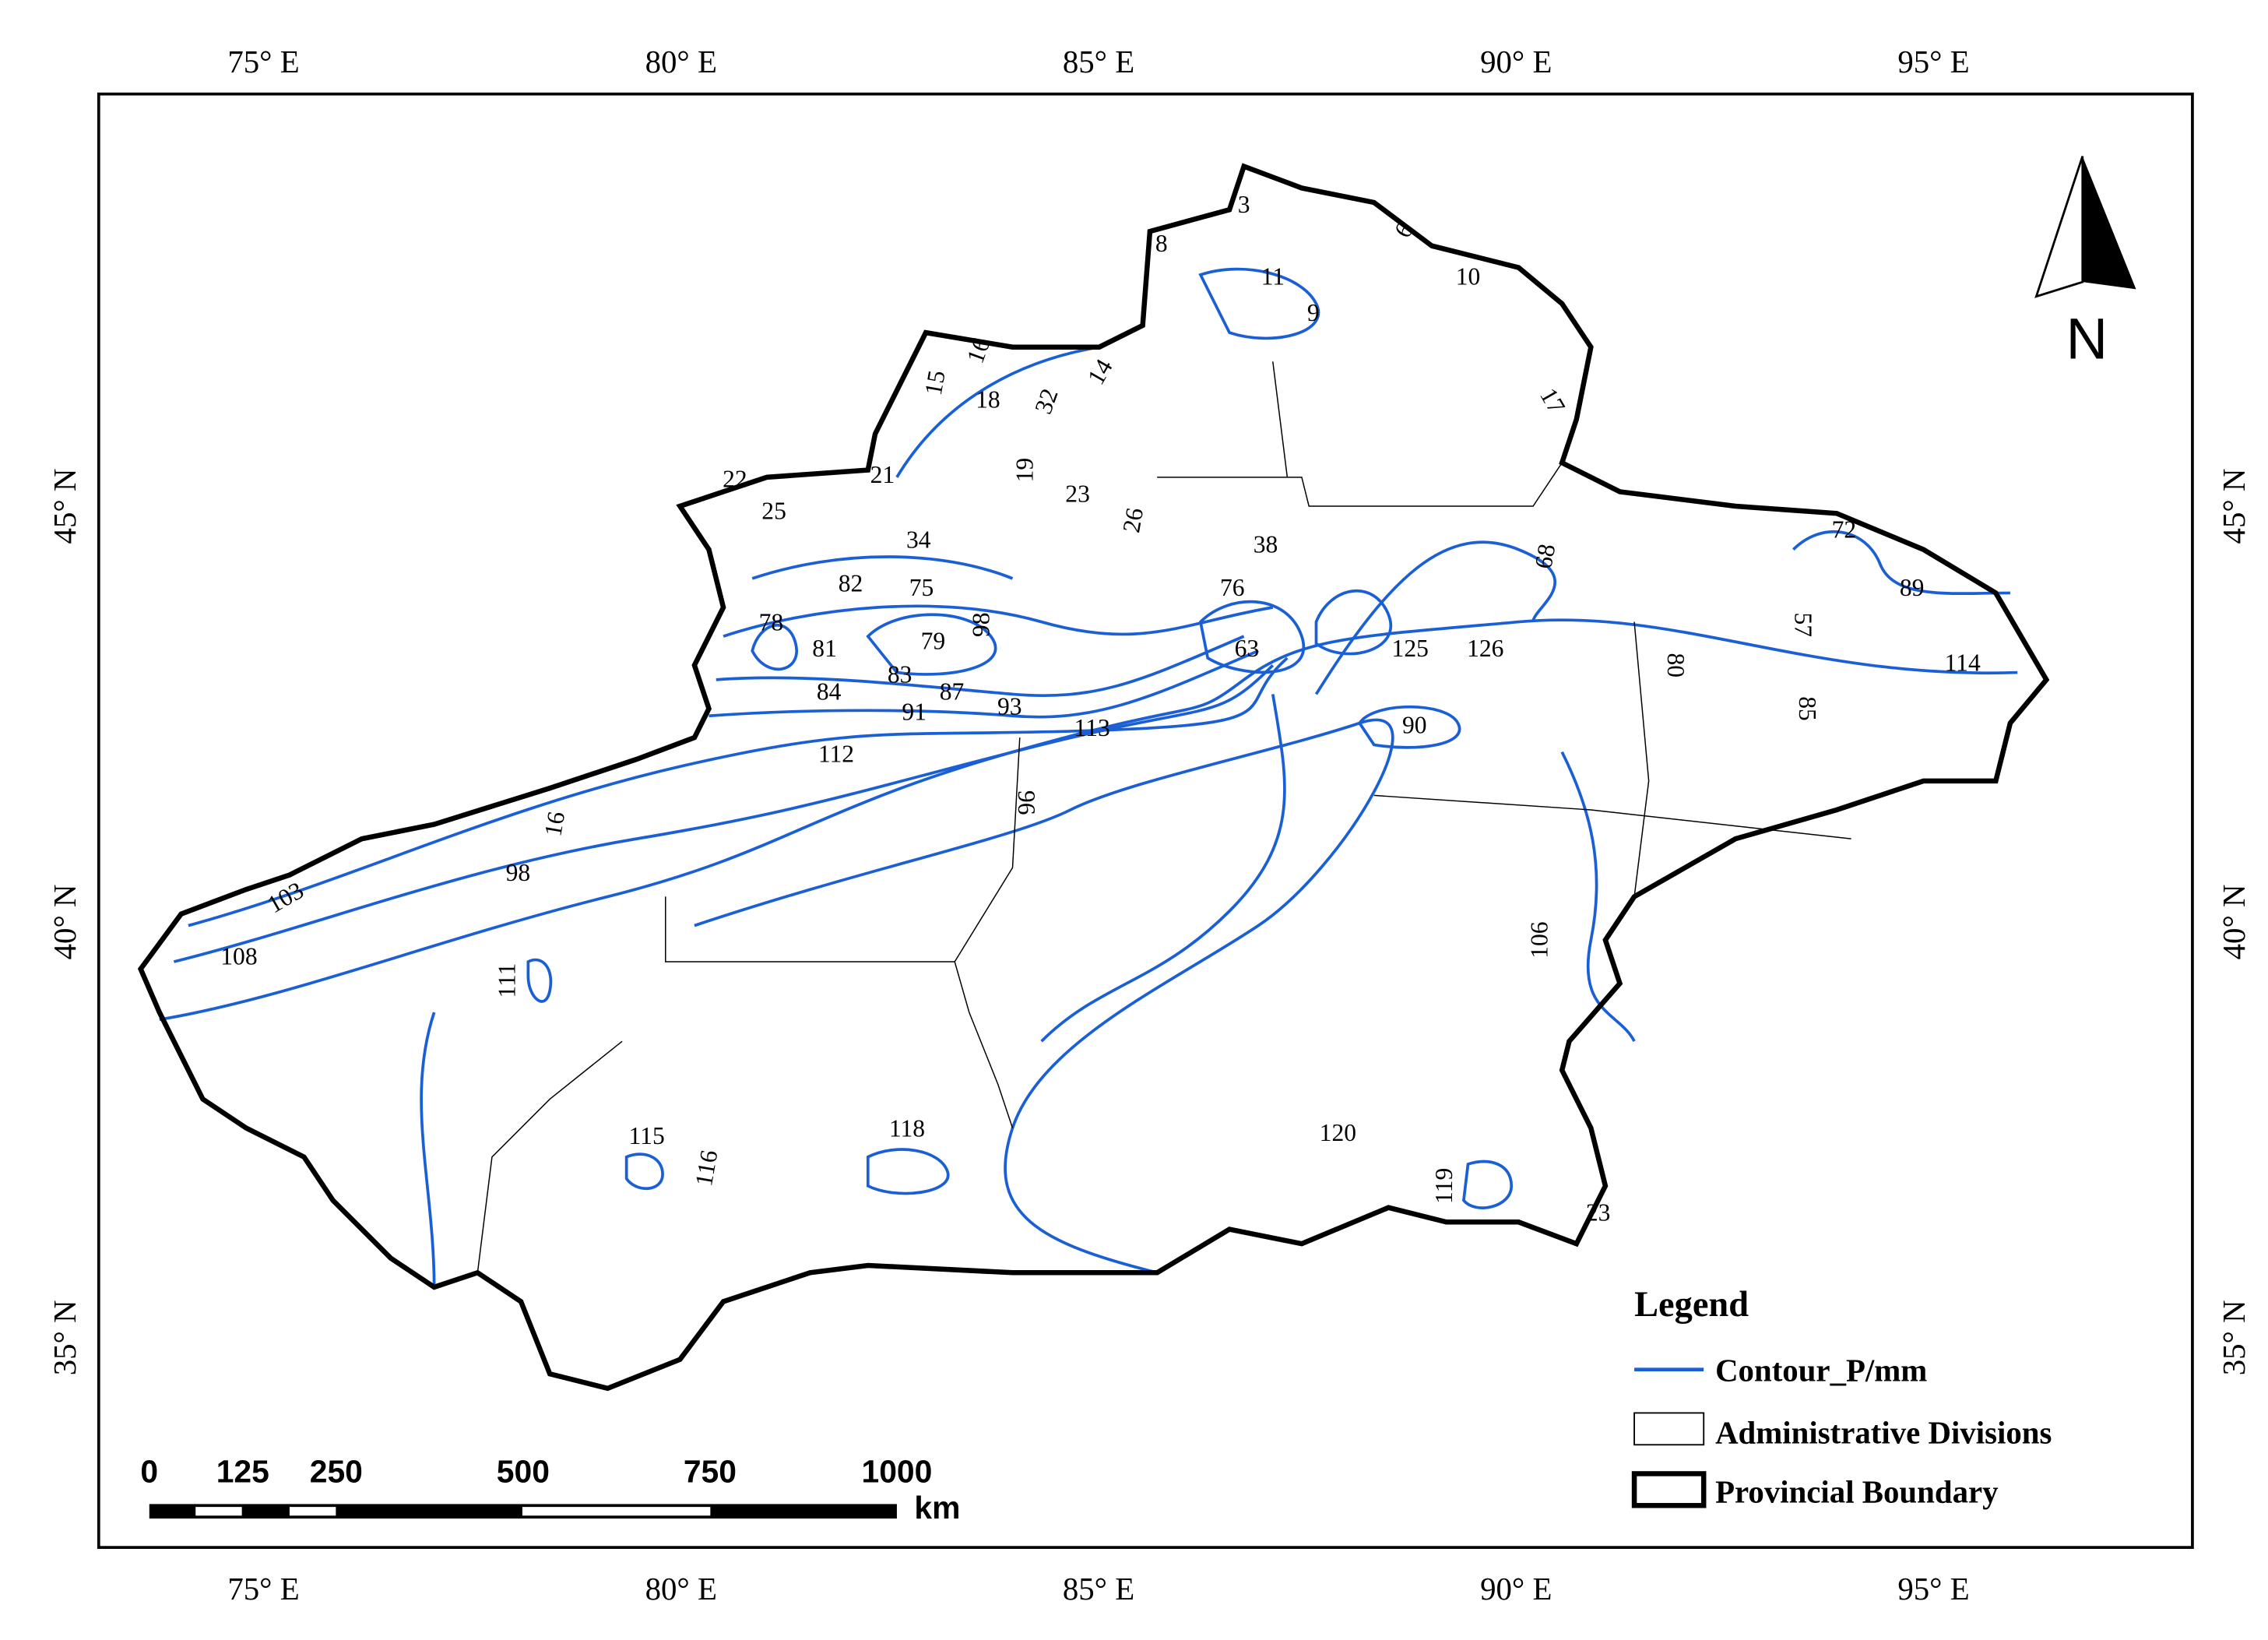 Image resolution: width=2268 pixels, height=1640 pixels. What do you see at coordinates (710, 1472) in the screenshot?
I see `scale-tick-label: 750` at bounding box center [710, 1472].